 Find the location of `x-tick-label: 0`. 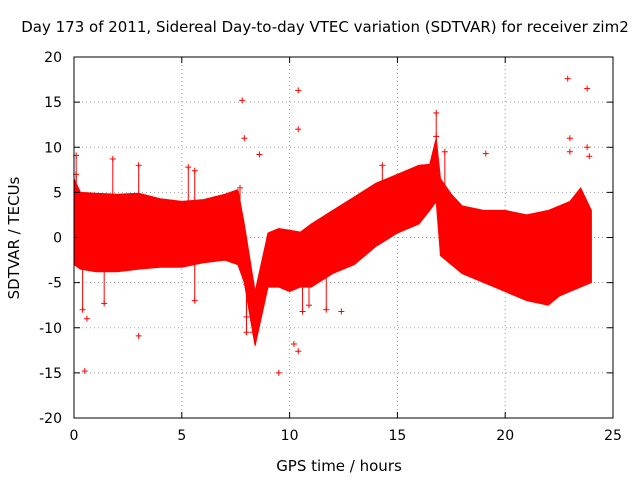

x-tick-label: 0 is located at coordinates (74, 436).